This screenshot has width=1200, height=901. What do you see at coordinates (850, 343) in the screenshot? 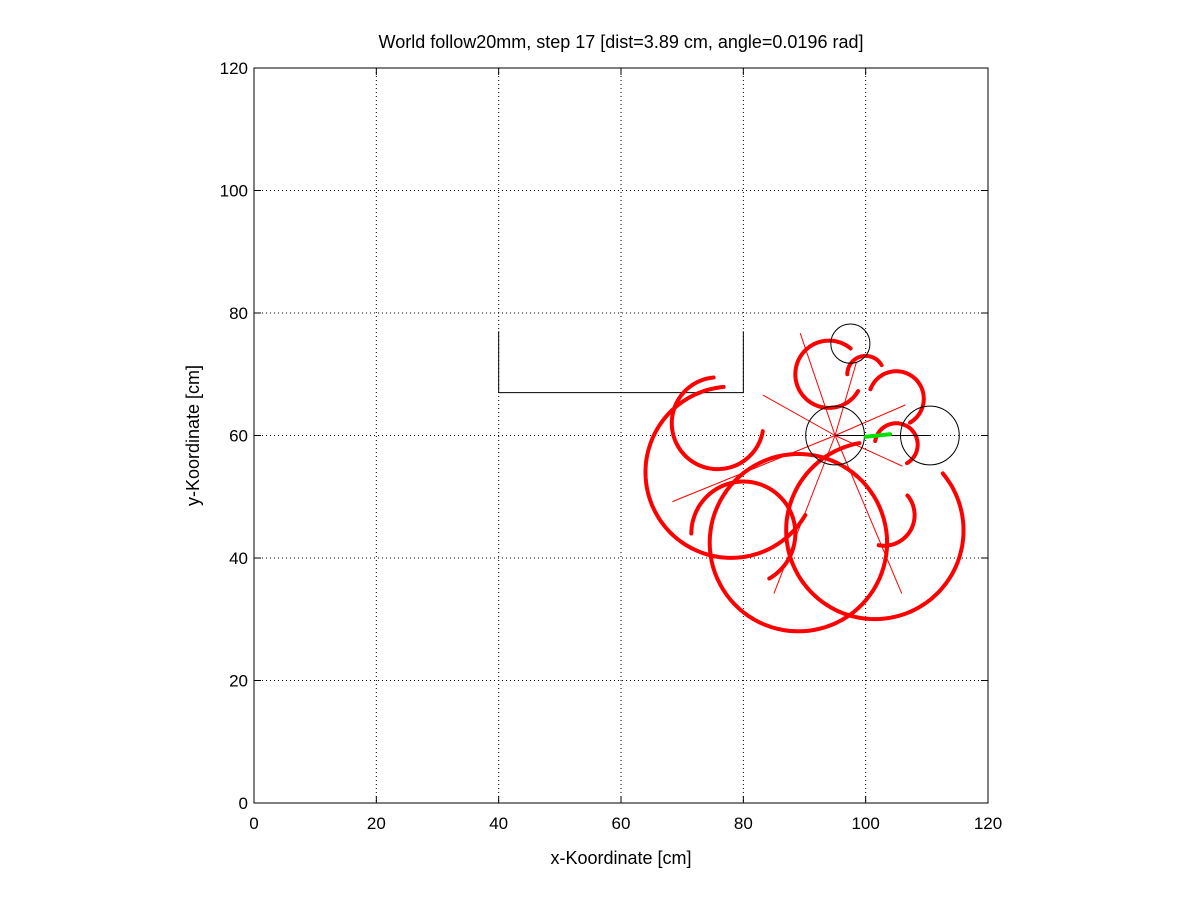
I see `object-circle` at bounding box center [850, 343].